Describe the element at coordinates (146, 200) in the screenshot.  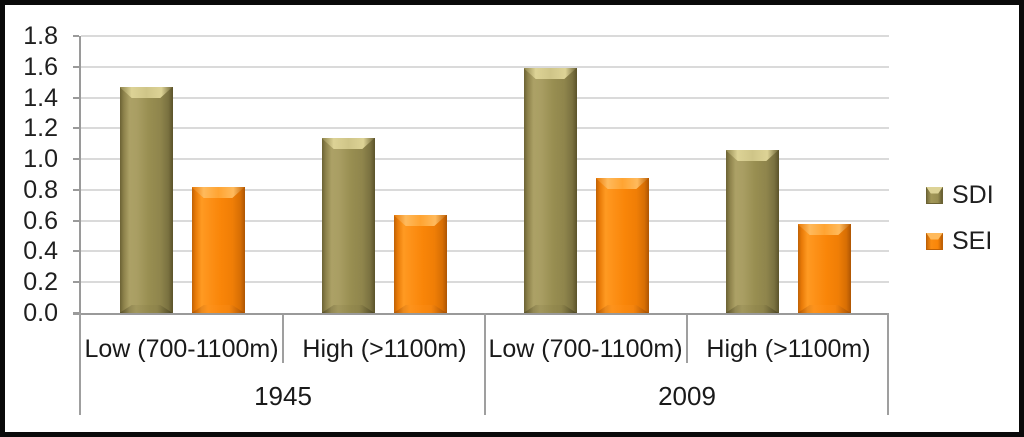
I see `bar-sdi-1945-low` at that location.